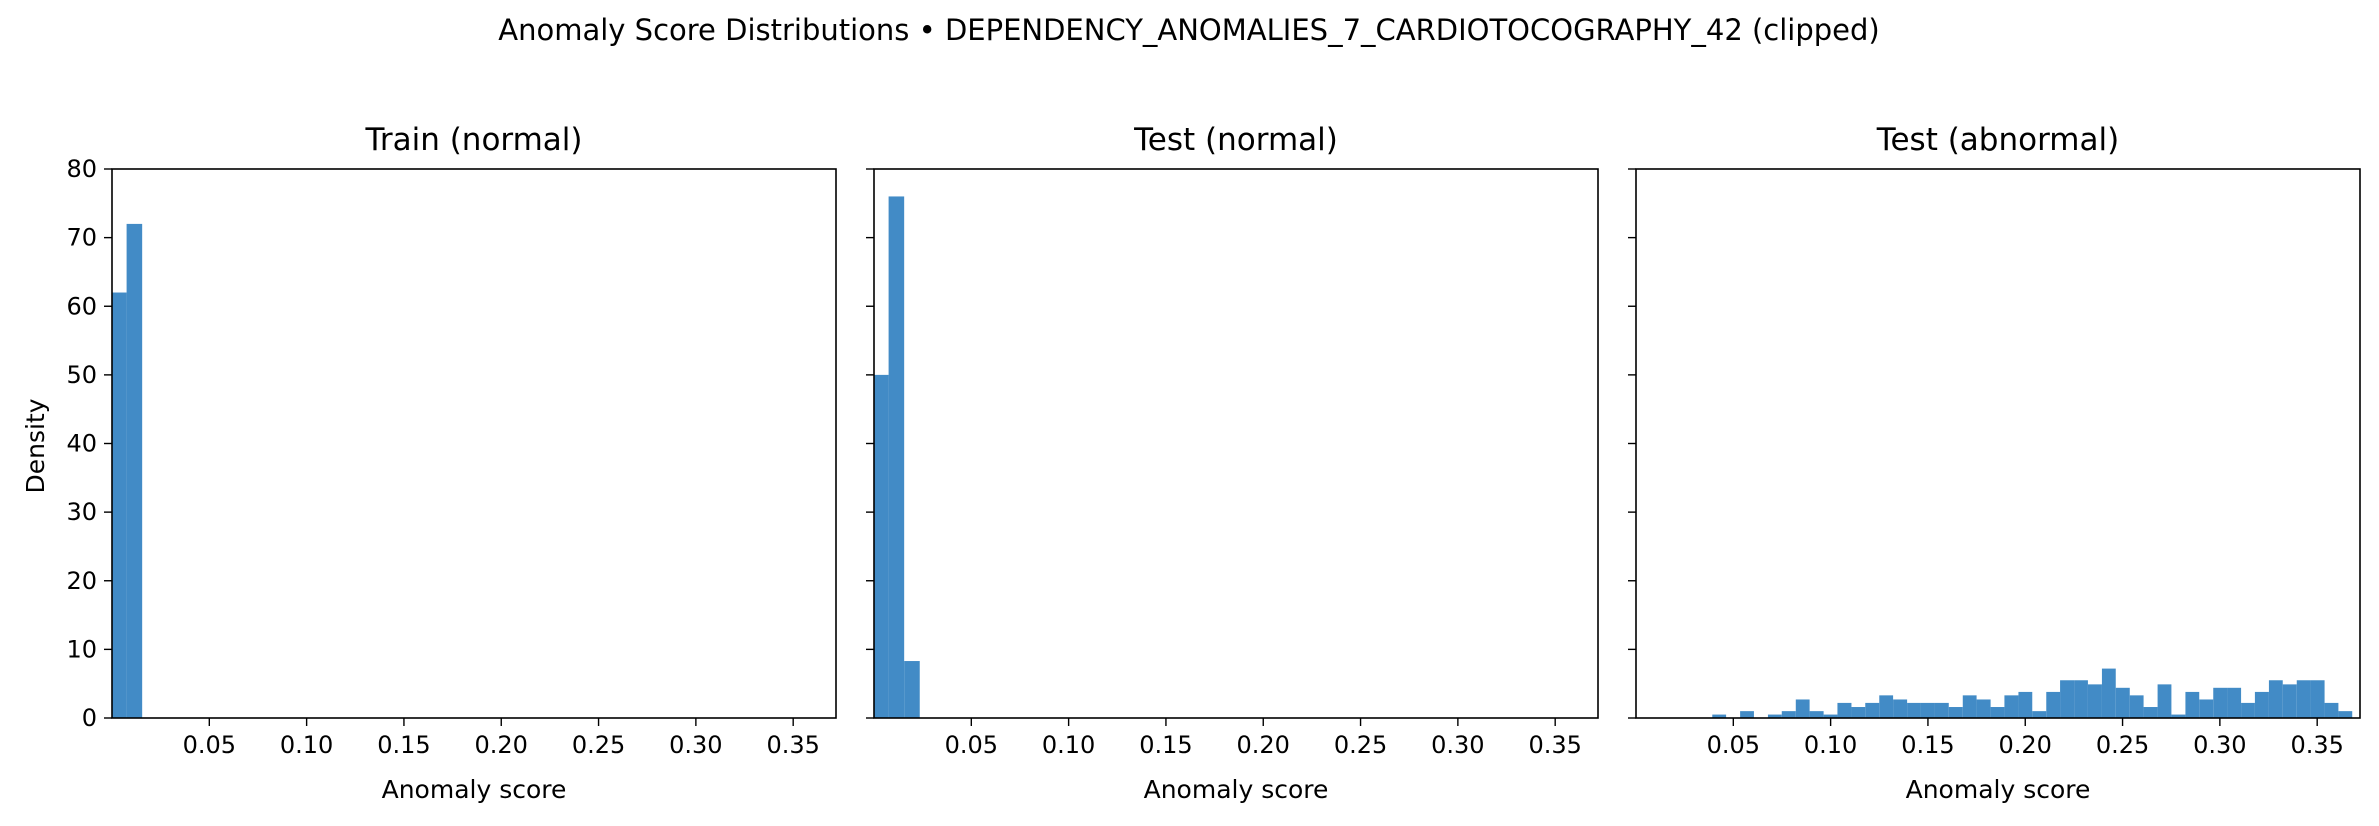 This screenshot has height=826, width=2379. I want to click on y-tick-label: 0, so click(89, 718).